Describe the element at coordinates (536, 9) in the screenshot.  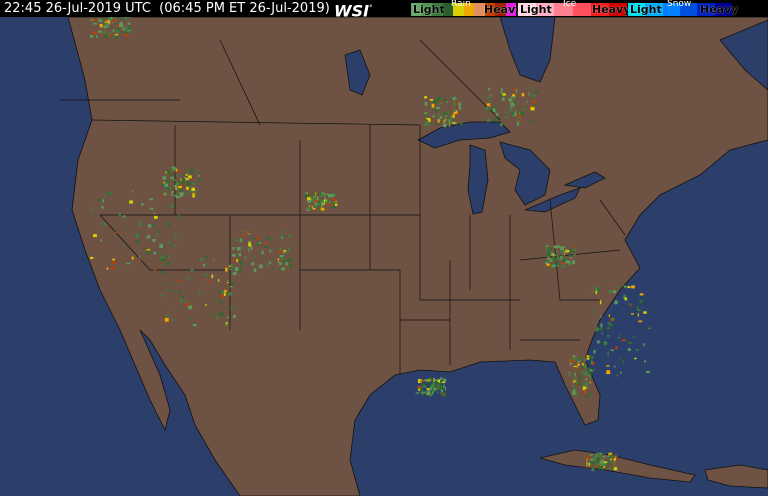
I see `ice-light-label: Light` at that location.